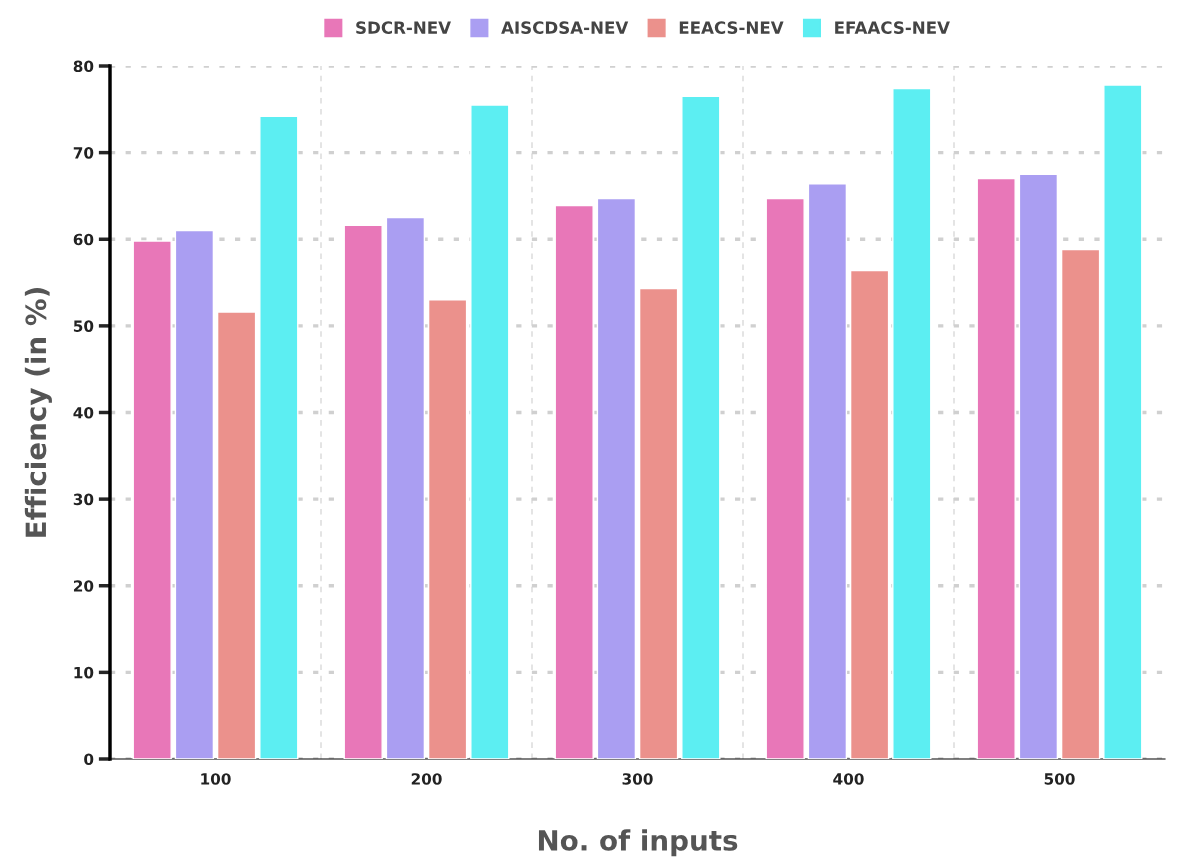 This screenshot has height=858, width=1179. What do you see at coordinates (637, 779) in the screenshot?
I see `x-tick-label: 300` at bounding box center [637, 779].